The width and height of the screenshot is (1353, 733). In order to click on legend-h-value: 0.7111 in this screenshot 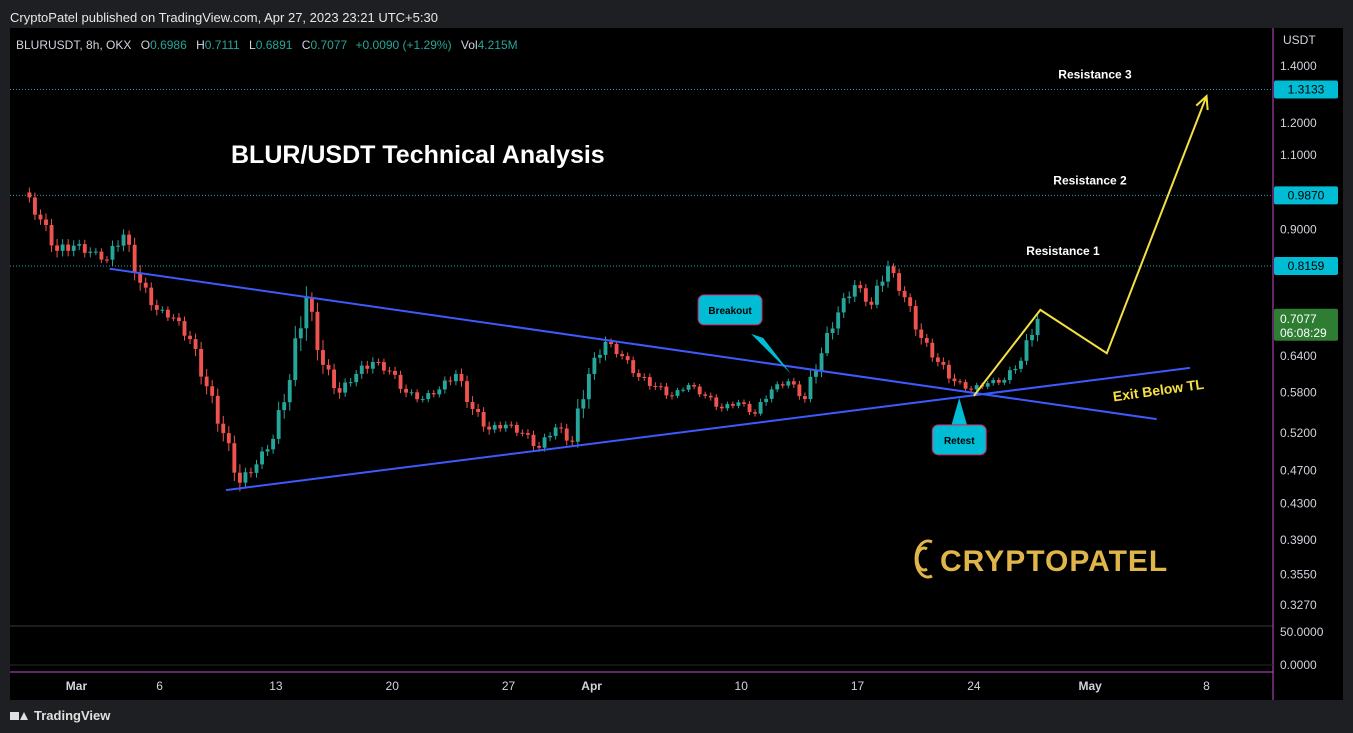, I will do `click(222, 45)`.